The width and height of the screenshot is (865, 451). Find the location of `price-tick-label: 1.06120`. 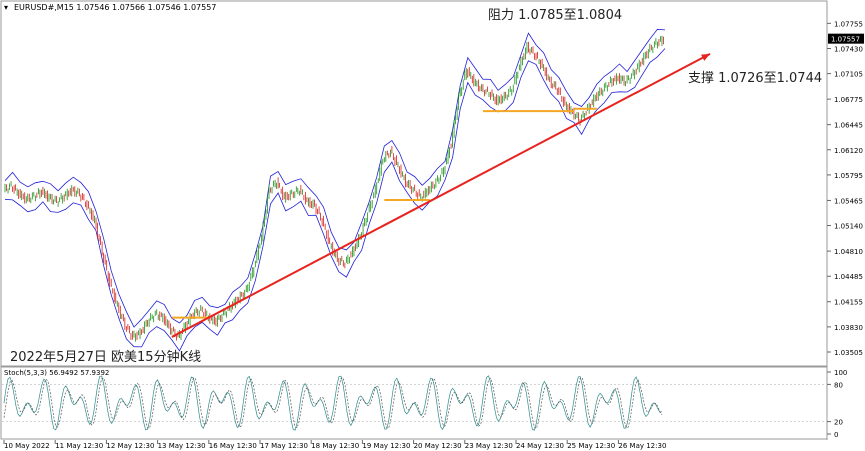

price-tick-label: 1.06120 is located at coordinates (848, 151).